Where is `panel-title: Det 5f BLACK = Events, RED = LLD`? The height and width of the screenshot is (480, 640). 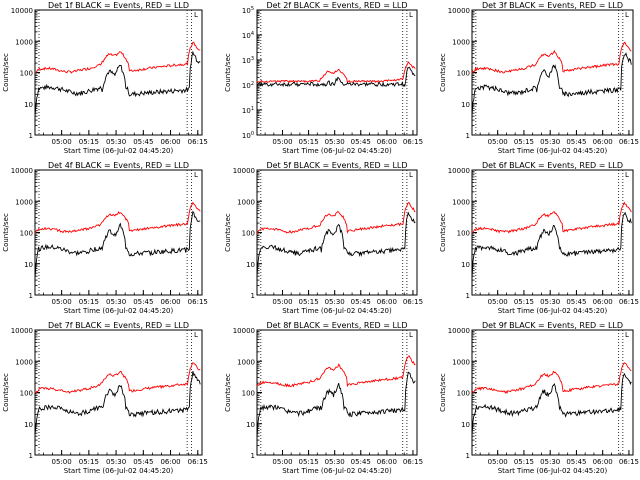 panel-title: Det 5f BLACK = Events, RED = LLD is located at coordinates (336, 165).